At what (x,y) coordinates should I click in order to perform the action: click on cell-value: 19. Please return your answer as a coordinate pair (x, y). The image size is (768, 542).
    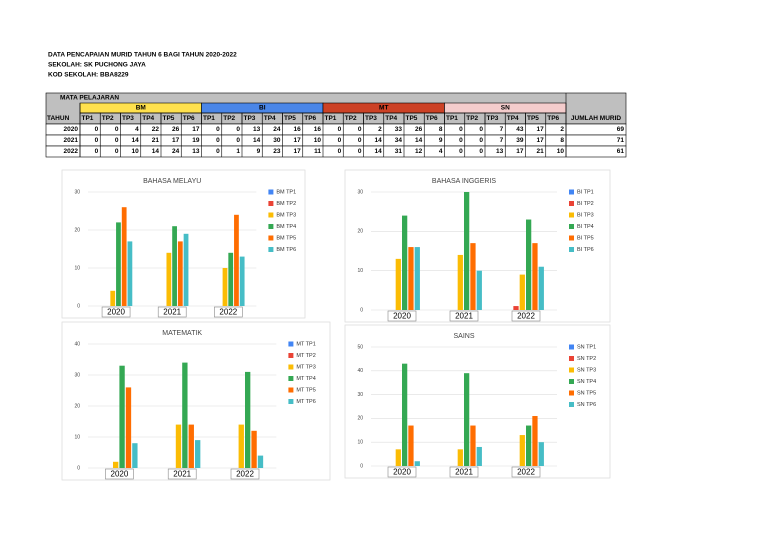
    Looking at the image, I should click on (196, 140).